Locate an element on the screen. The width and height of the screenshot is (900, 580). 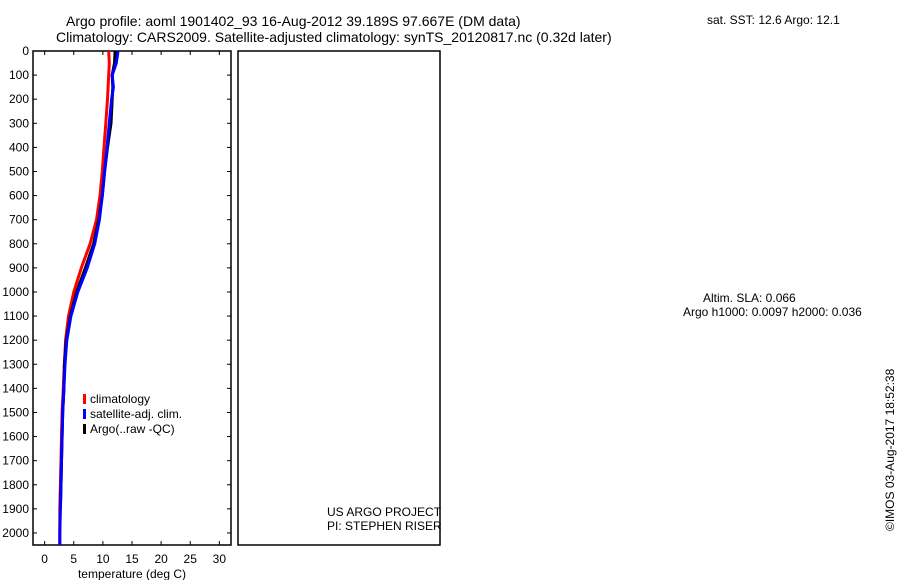
y-tick-label: 700 is located at coordinates (19, 220).